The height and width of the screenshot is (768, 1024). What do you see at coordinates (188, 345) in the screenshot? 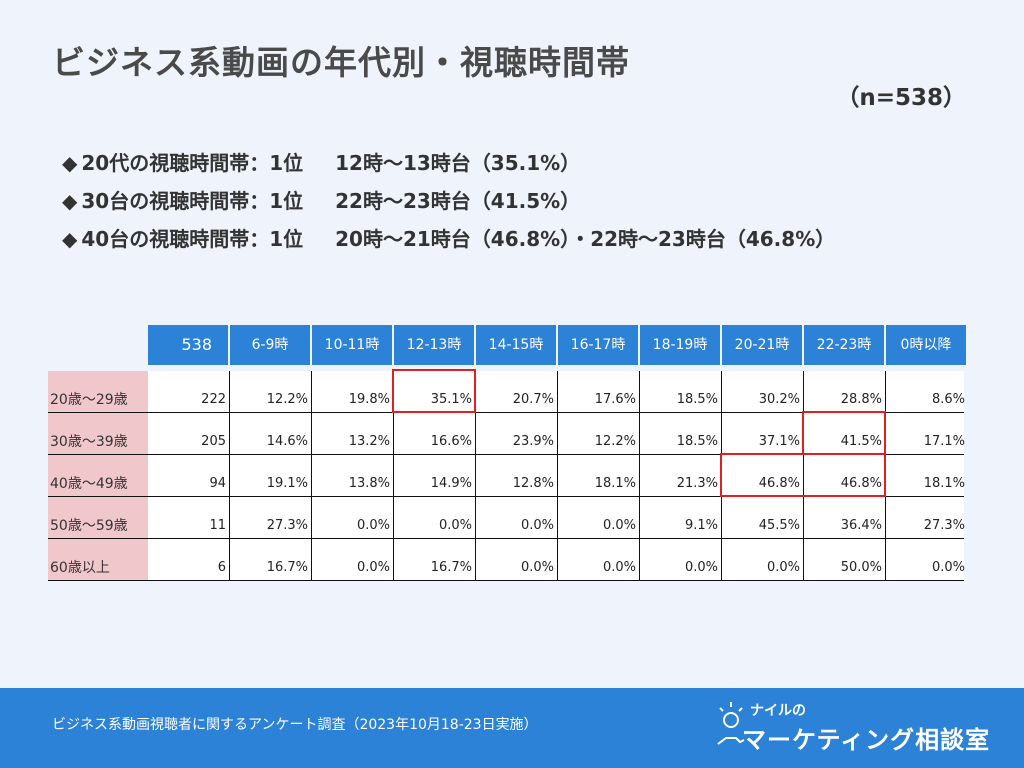
I see `header-total: 538` at bounding box center [188, 345].